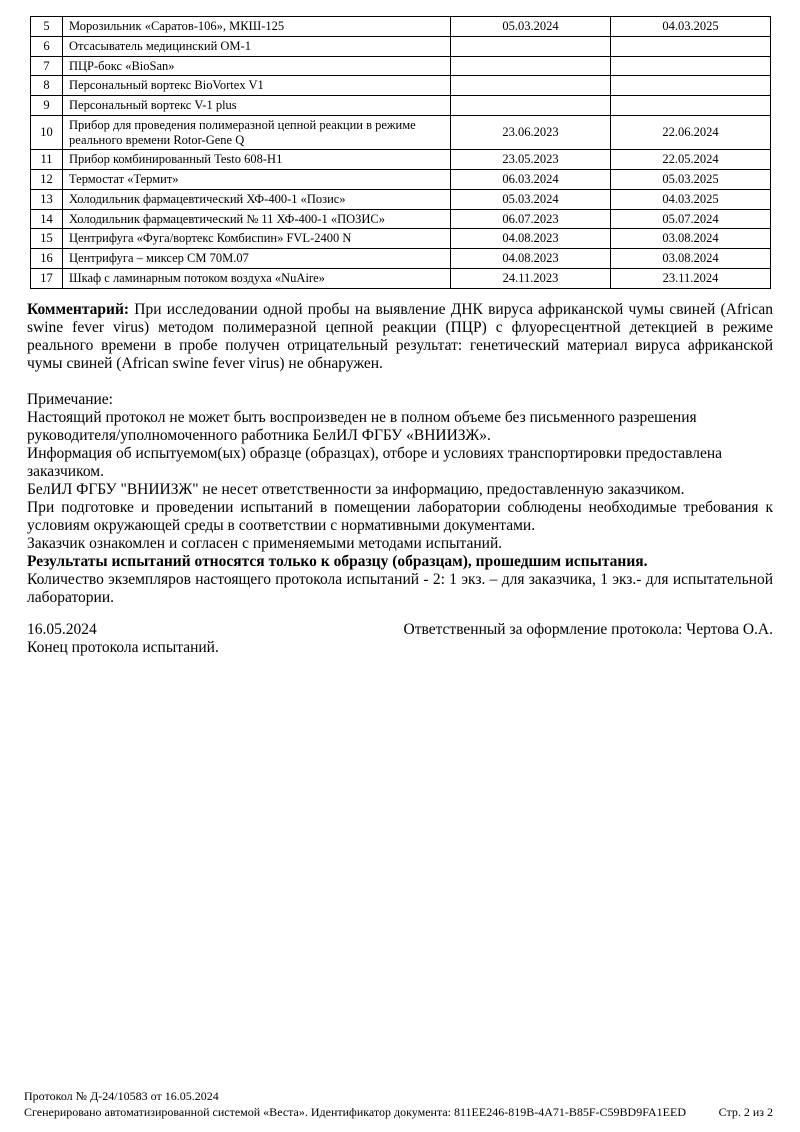  What do you see at coordinates (62, 629) in the screenshot?
I see `protocol-date: 16.05.2024` at bounding box center [62, 629].